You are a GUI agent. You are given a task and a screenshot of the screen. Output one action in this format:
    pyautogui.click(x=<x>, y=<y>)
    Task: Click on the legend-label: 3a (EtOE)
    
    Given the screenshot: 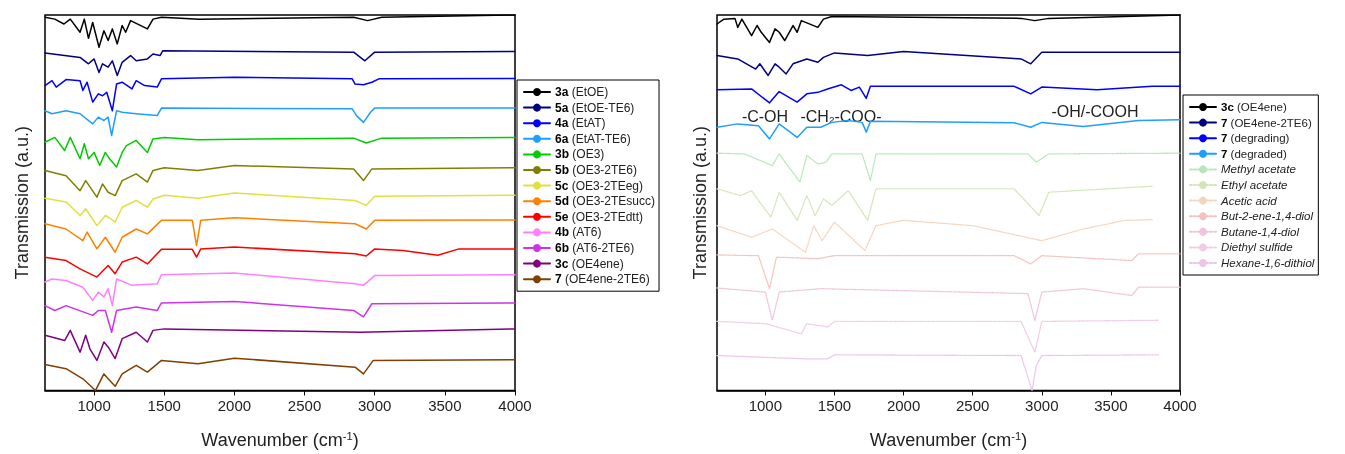 What is the action you would take?
    pyautogui.click(x=582, y=92)
    